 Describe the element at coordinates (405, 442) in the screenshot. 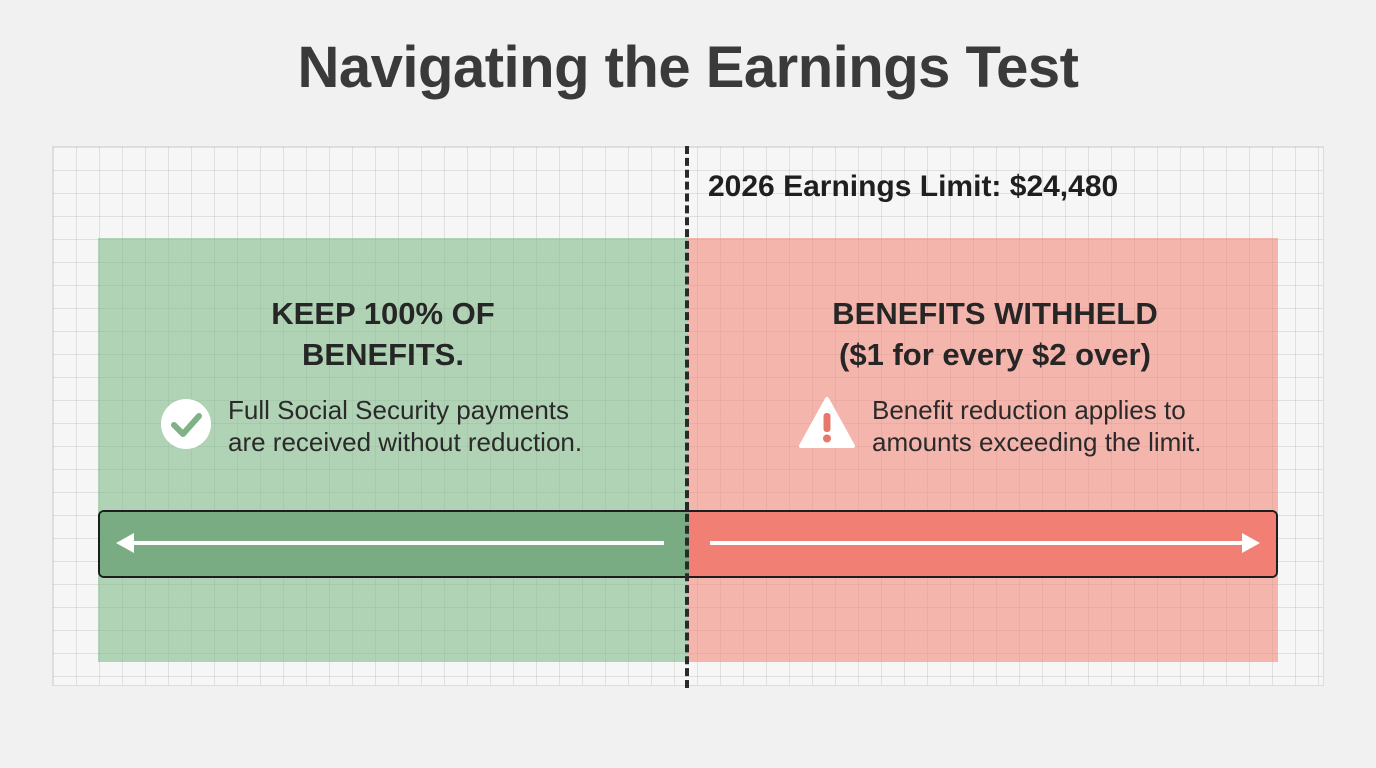

I see `keep-benefits-note-line2: are received without reduction.` at that location.